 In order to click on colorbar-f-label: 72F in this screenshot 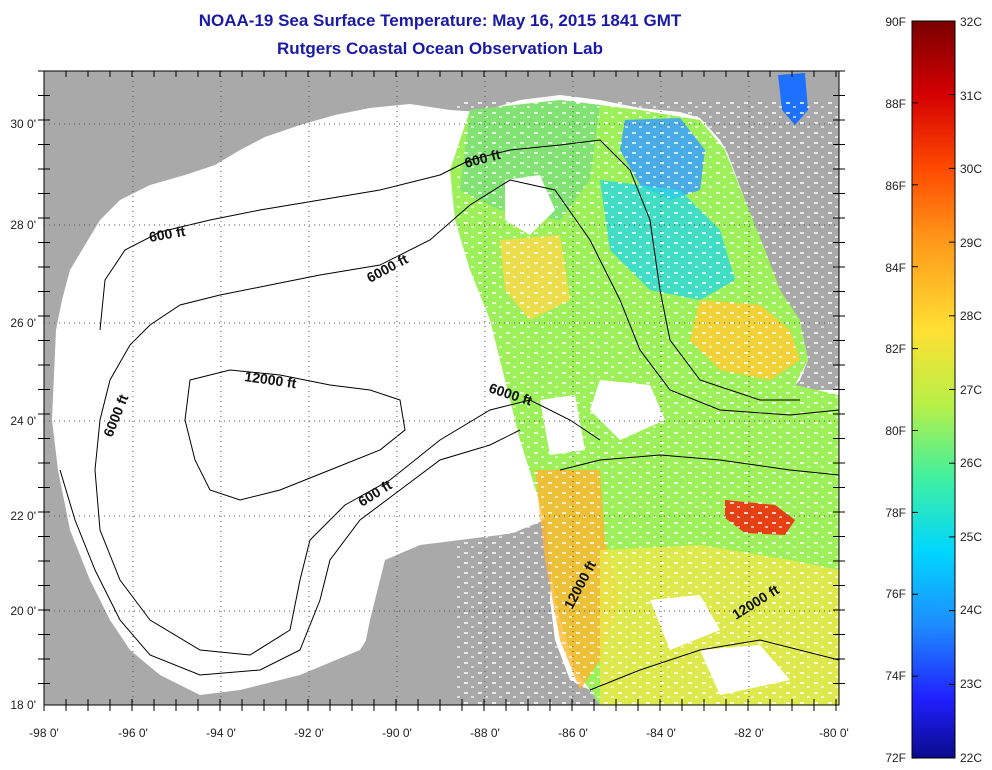, I will do `click(895, 758)`.